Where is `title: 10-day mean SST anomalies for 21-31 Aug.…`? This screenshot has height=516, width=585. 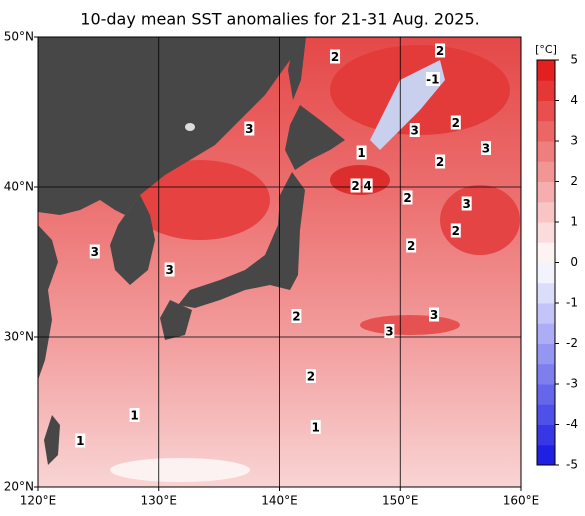 title: 10-day mean SST anomalies for 21-31 Aug.… is located at coordinates (279, 19).